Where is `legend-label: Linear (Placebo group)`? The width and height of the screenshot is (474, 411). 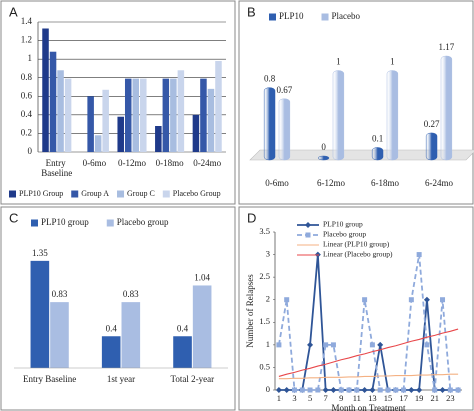 legend-label: Linear (Placebo group) is located at coordinates (358, 254).